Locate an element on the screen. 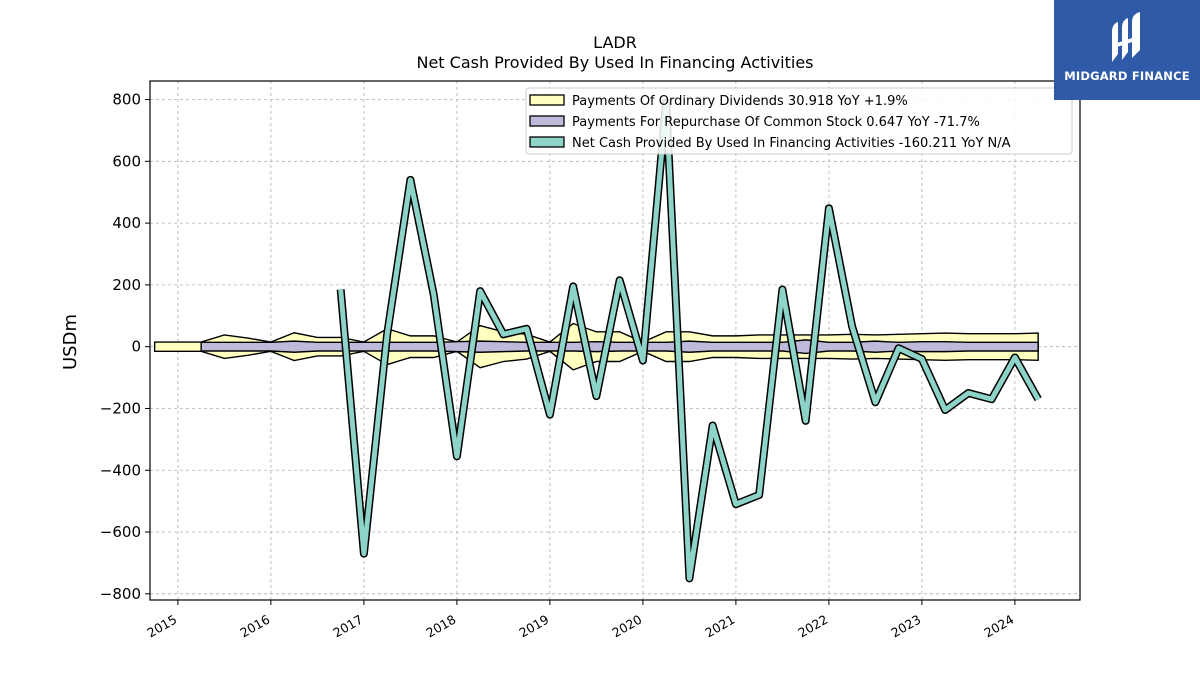 The height and width of the screenshot is (675, 1200). x-tick-label: 2018 is located at coordinates (440, 626).